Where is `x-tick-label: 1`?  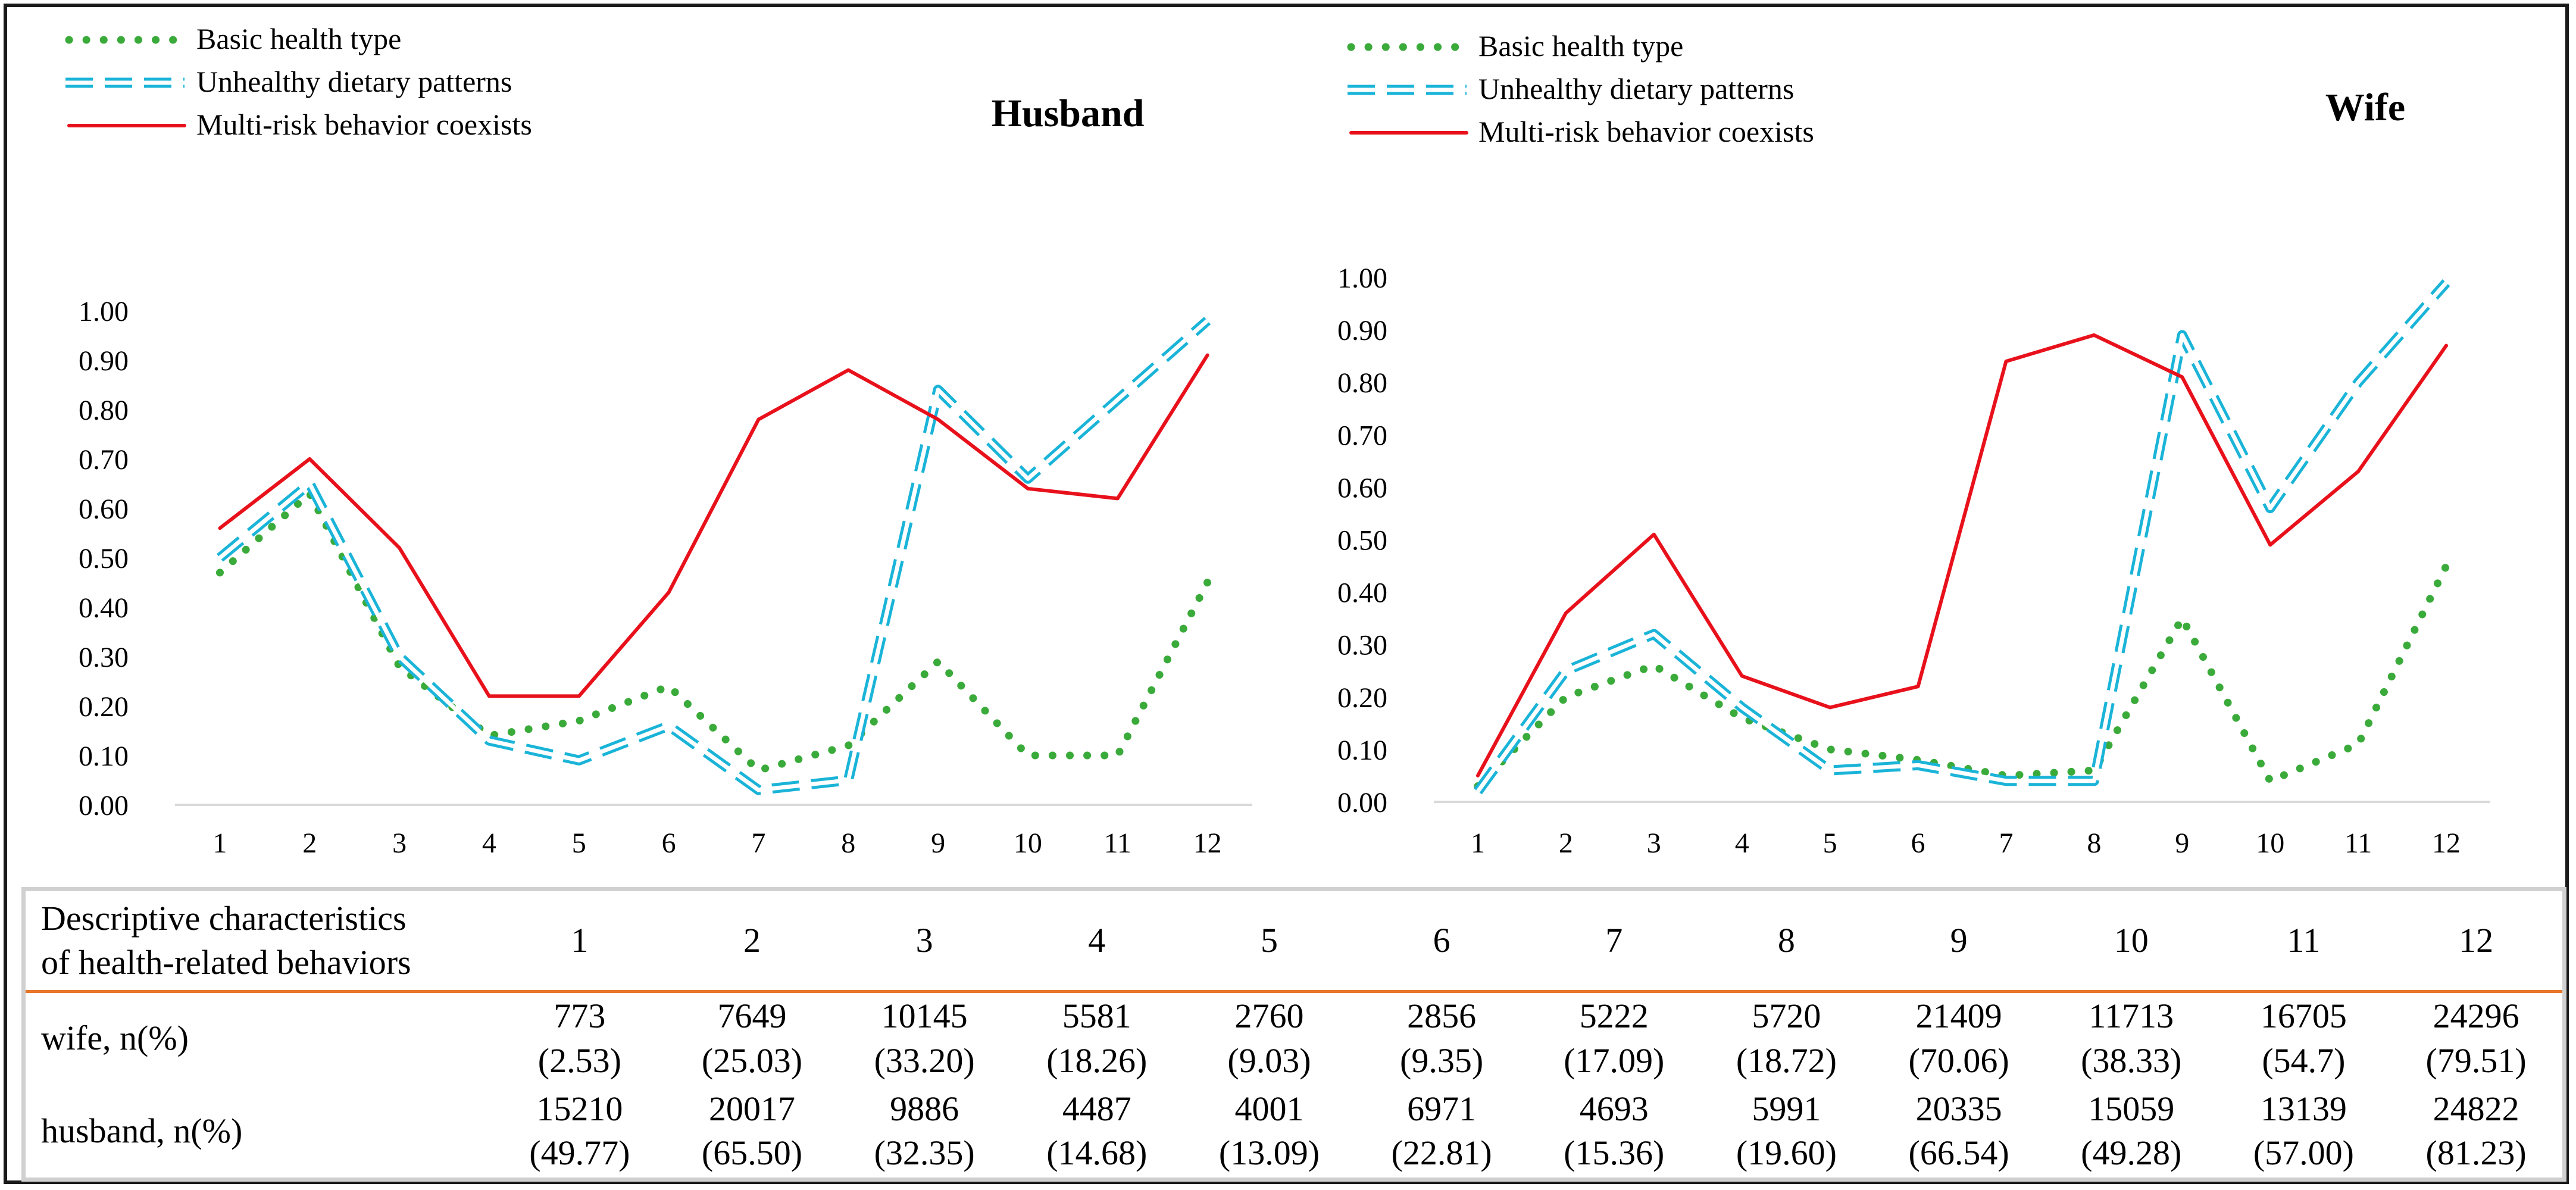 x-tick-label: 1 is located at coordinates (1478, 843).